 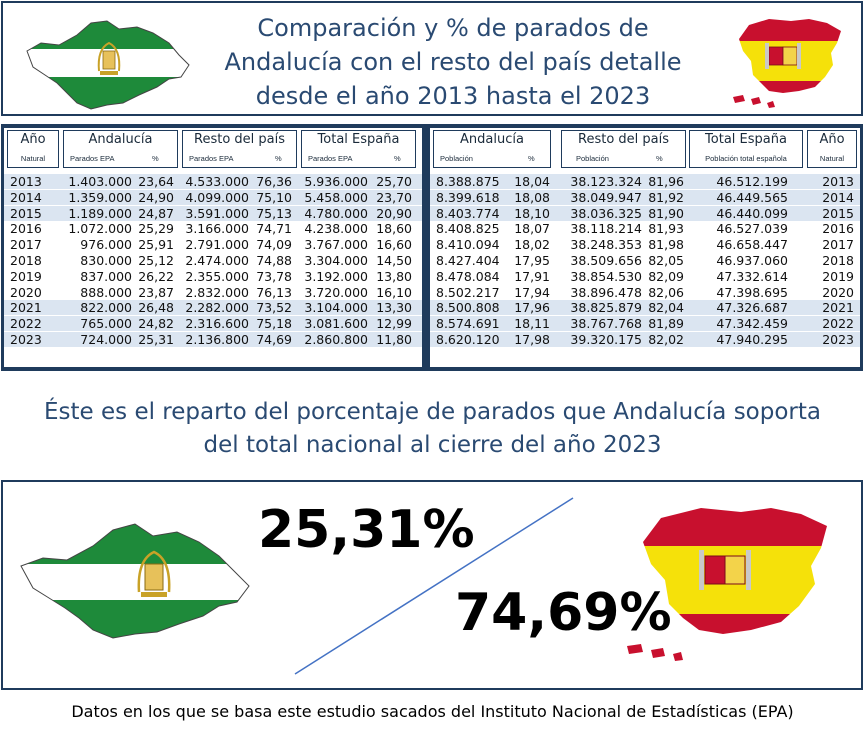 I want to click on table-cell-resto-parados: 4.099.000, so click(x=217, y=197).